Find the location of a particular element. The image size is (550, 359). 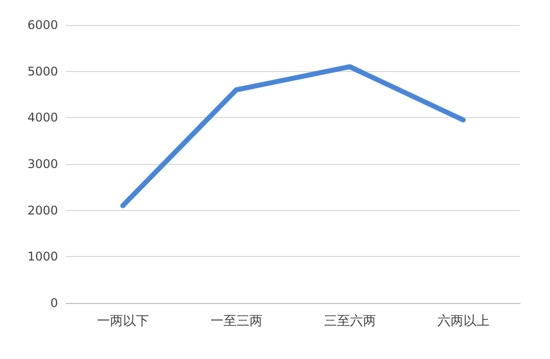

y-tick-label: 1000 is located at coordinates (42, 257).